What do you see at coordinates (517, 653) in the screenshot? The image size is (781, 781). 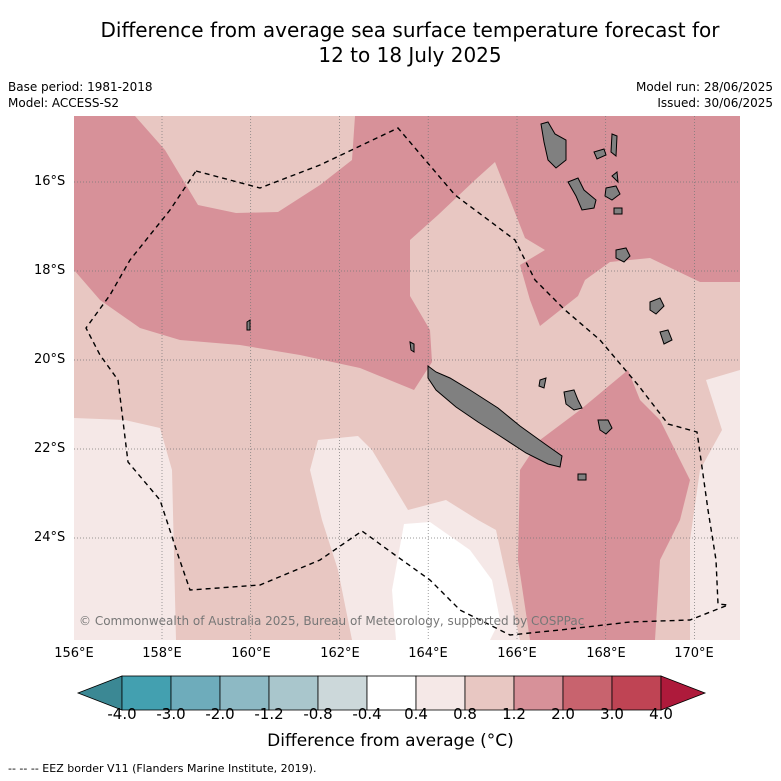 I see `lon-label-166e: 166°E` at bounding box center [517, 653].